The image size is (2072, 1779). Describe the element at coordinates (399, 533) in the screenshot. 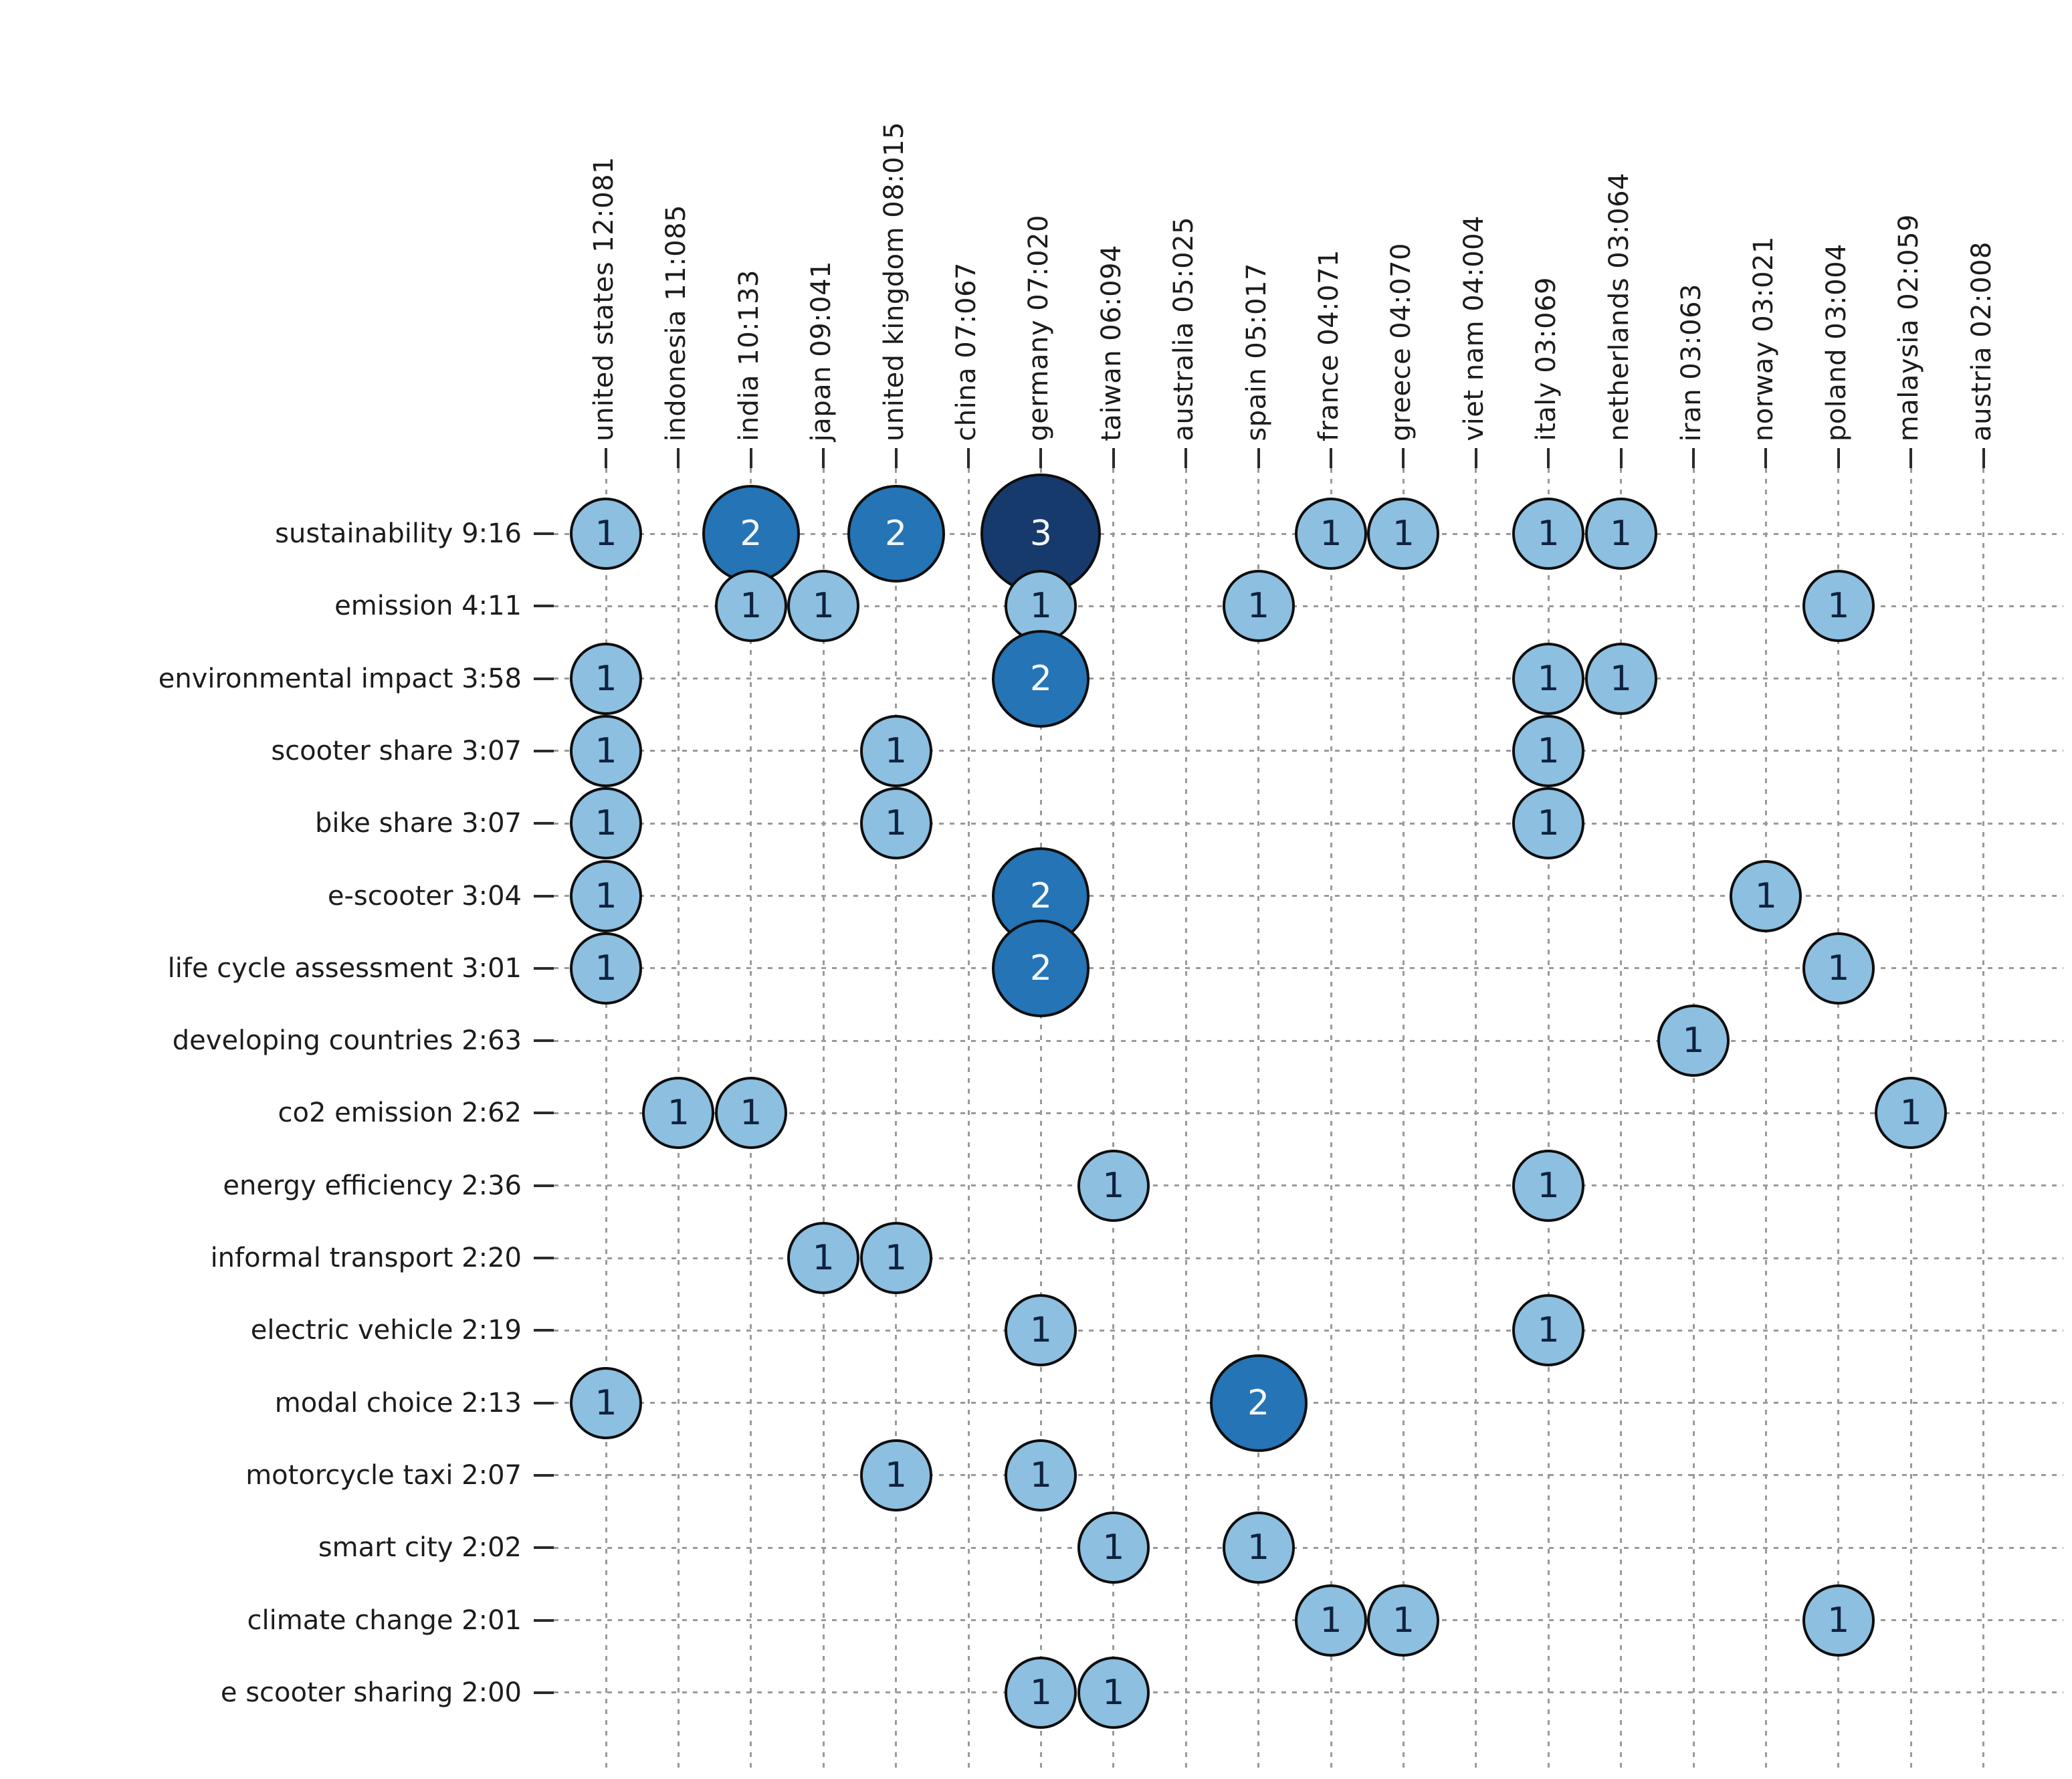

I see `y-axis-label: sustainability 9:16` at that location.